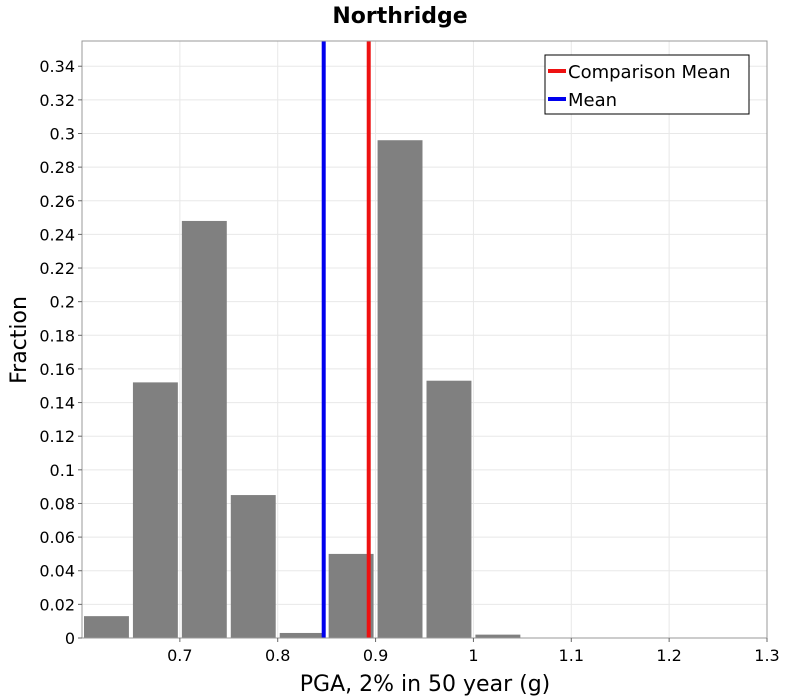 The width and height of the screenshot is (800, 700). Describe the element at coordinates (57, 537) in the screenshot. I see `y-tick-label: 0.06` at that location.